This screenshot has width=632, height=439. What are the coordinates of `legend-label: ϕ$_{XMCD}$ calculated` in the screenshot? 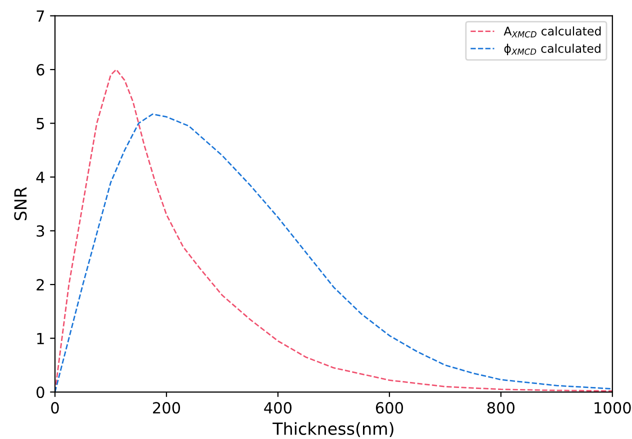 It's located at (552, 50).